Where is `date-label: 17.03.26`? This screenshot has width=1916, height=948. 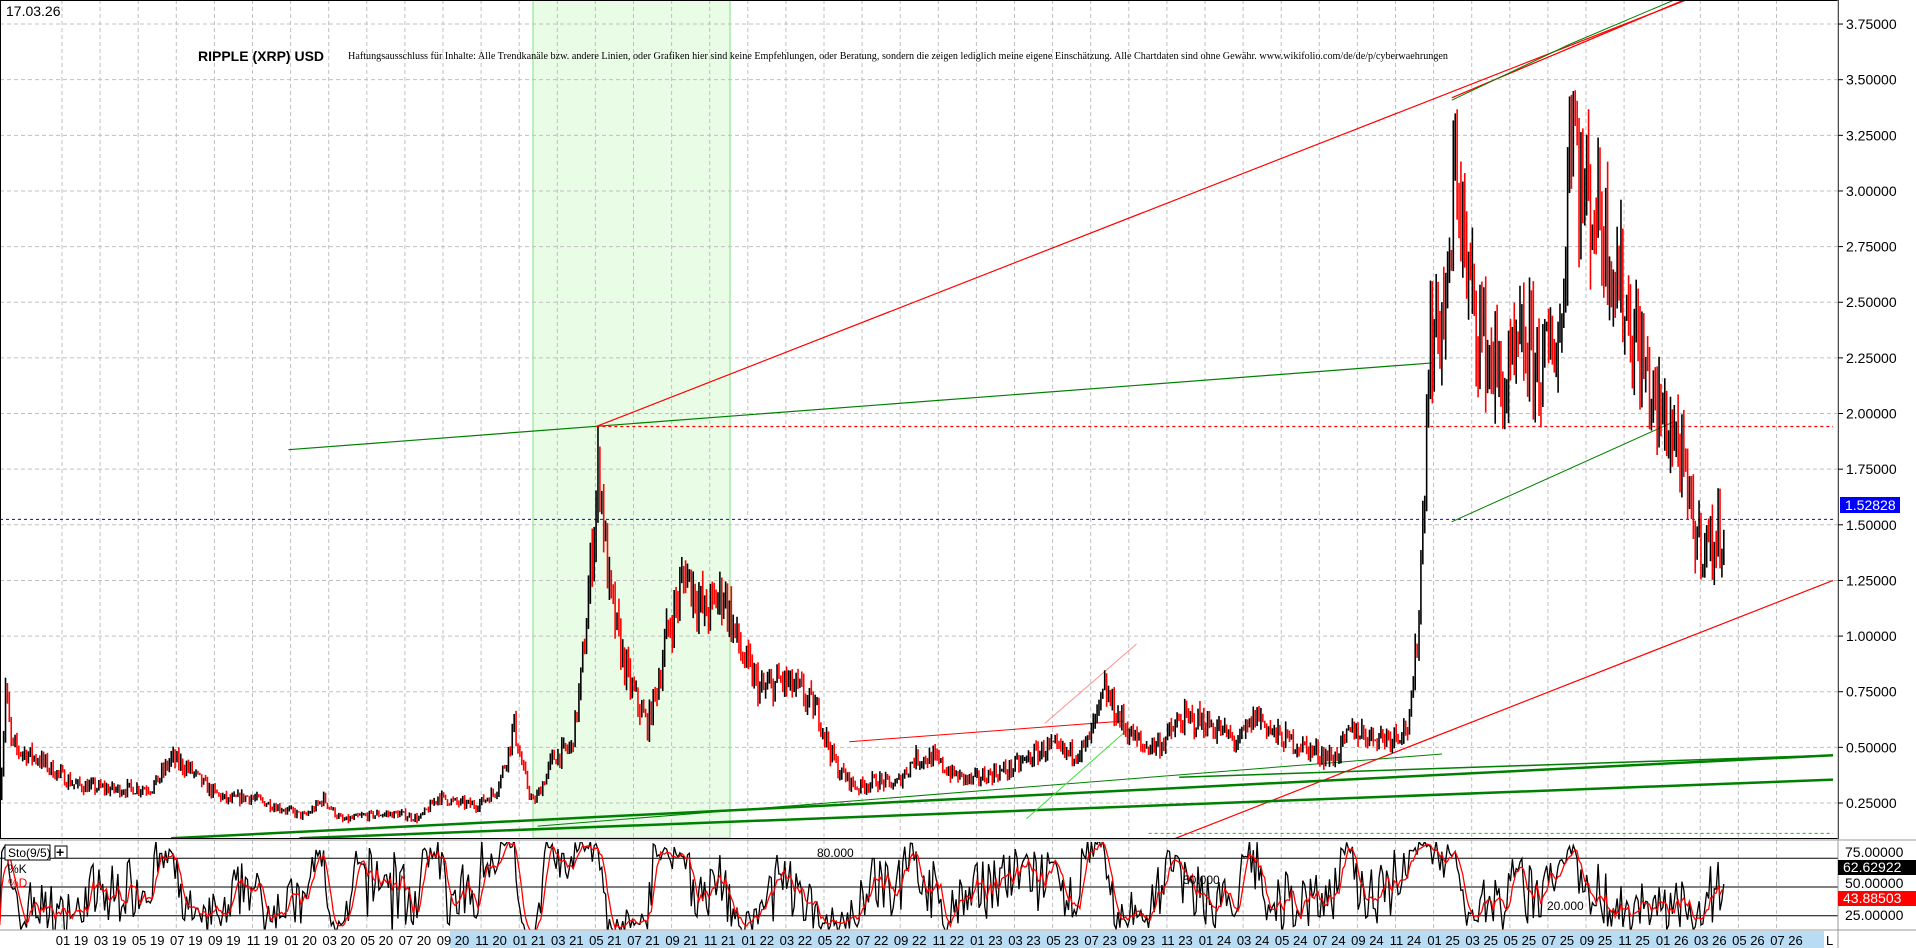
date-label: 17.03.26 is located at coordinates (33, 11).